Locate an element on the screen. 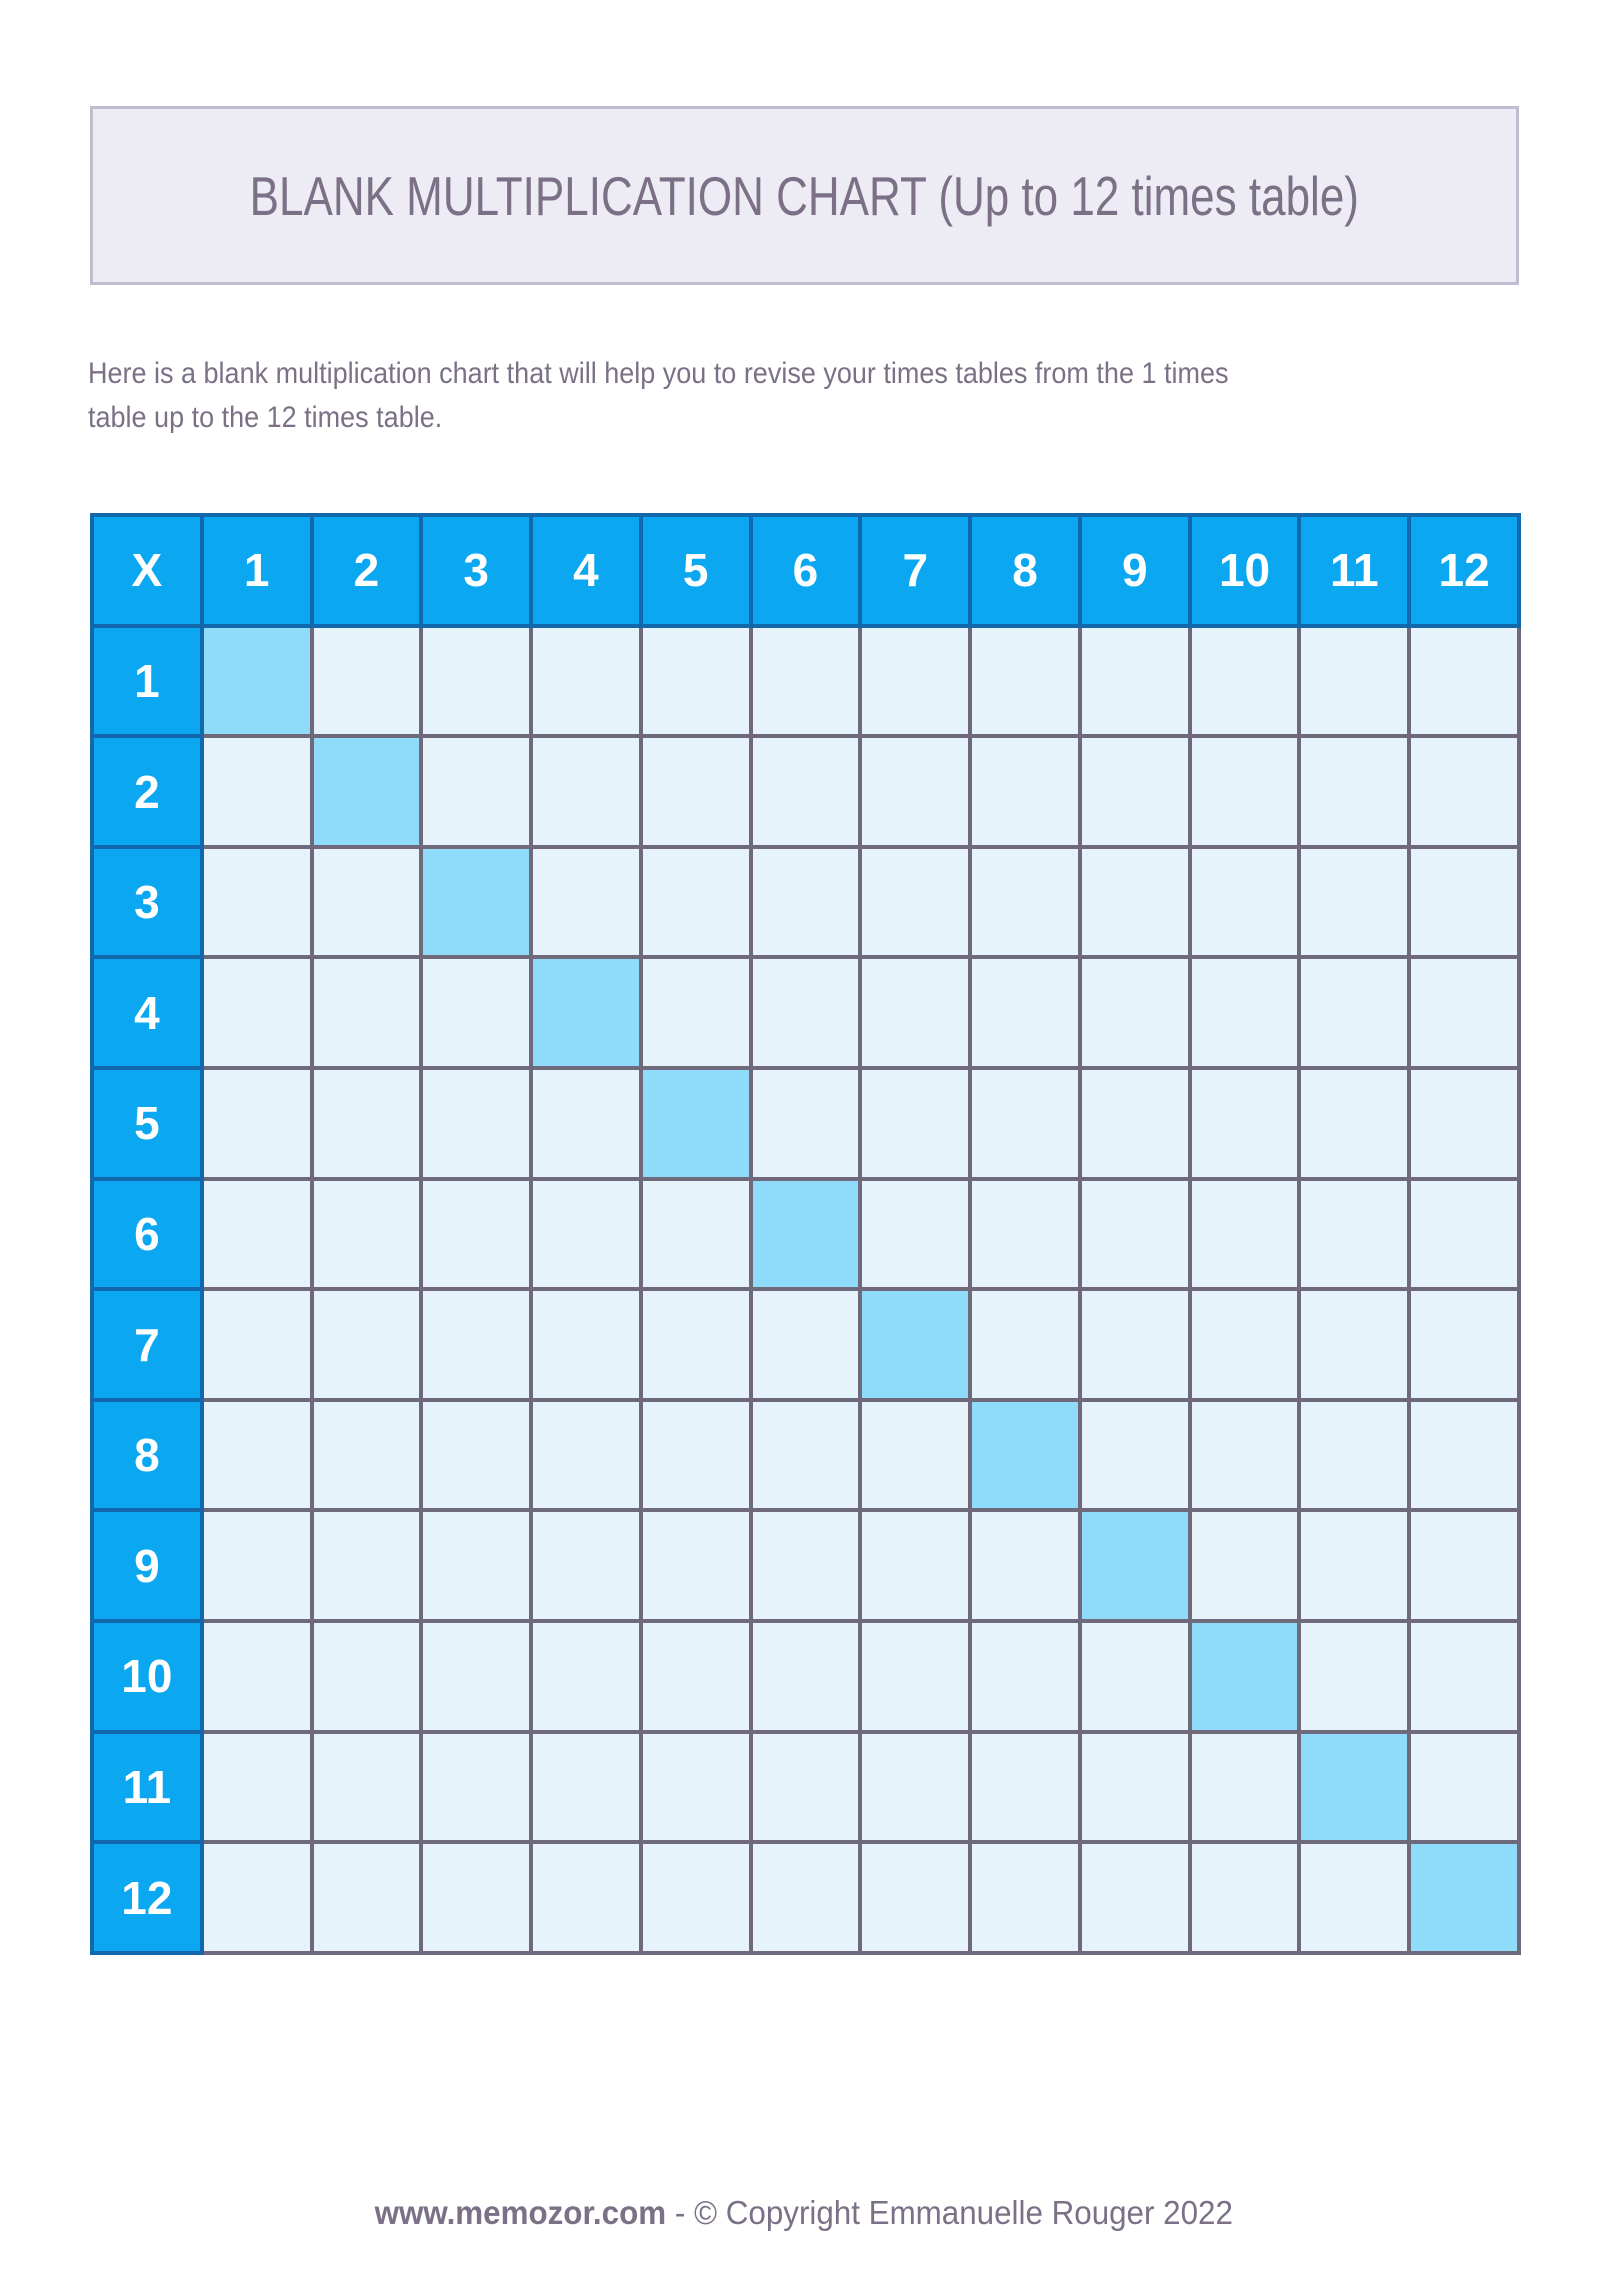 The width and height of the screenshot is (1608, 2274). cell-r2-c6 is located at coordinates (805, 791).